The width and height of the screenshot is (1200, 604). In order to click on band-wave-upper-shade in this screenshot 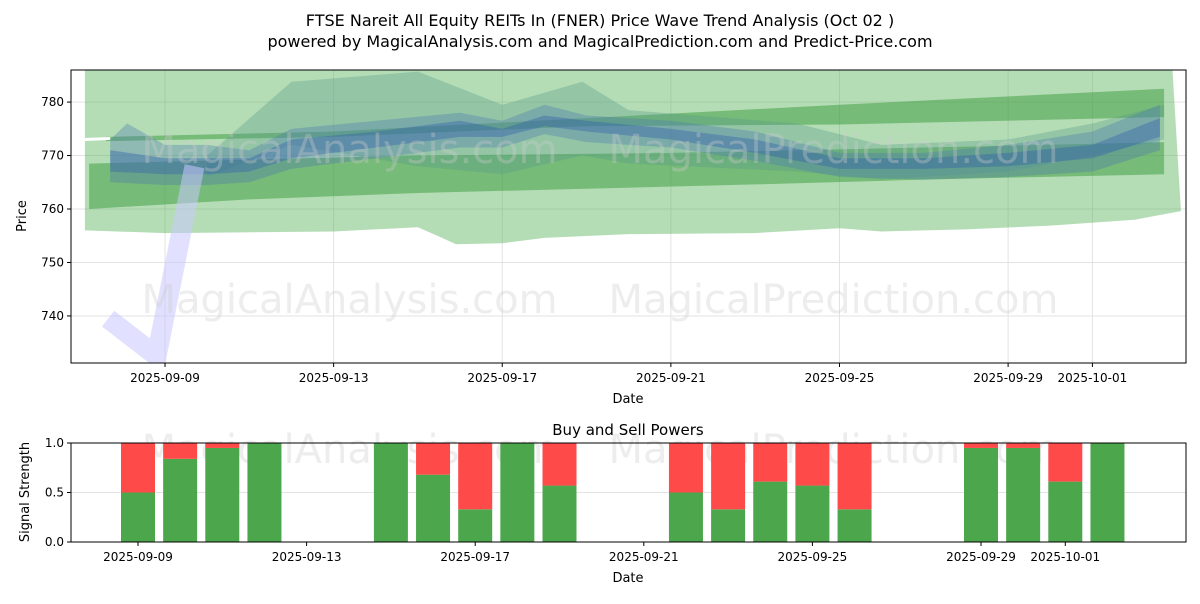, I will do `click(686, 125)`.